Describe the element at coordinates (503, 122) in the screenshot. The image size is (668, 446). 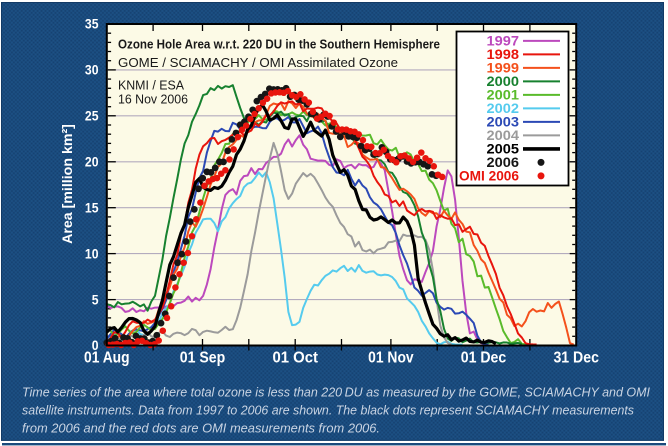
I see `svg-text: 2003` at that location.